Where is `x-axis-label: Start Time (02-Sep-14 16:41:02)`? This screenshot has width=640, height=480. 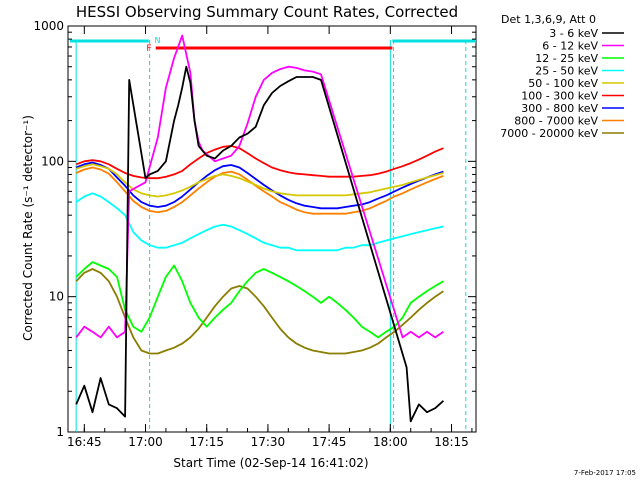 x-axis-label: Start Time (02-Sep-14 16:41:02) is located at coordinates (270, 463).